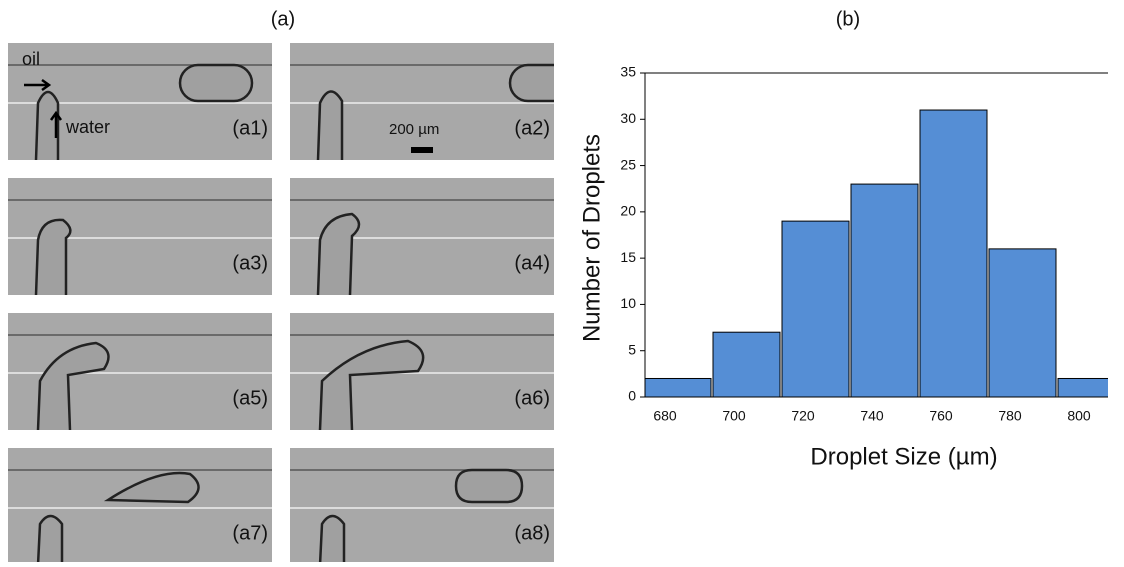 The image size is (1124, 567). What do you see at coordinates (250, 263) in the screenshot?
I see `frame-label: (a3)` at bounding box center [250, 263].